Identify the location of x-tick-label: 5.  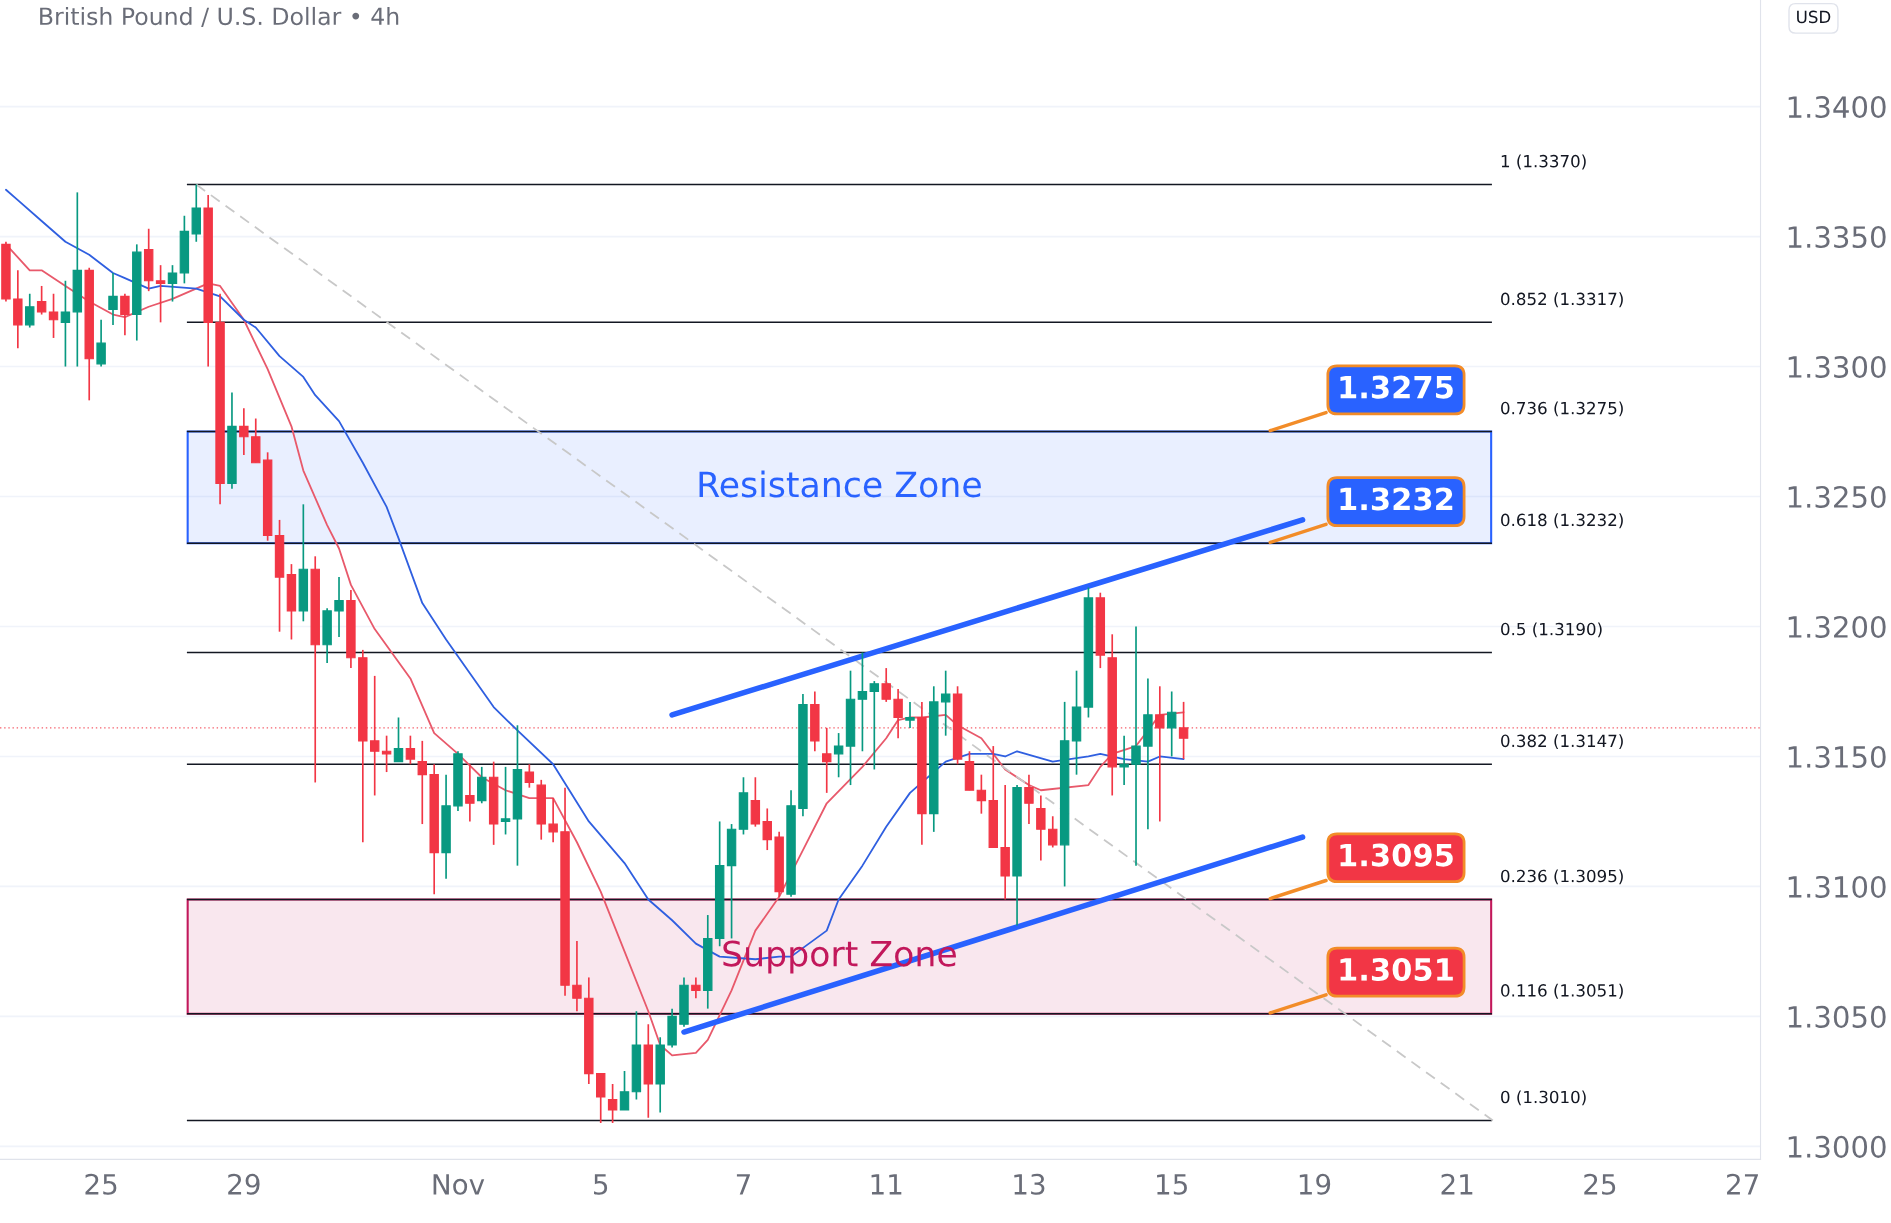
(601, 1184).